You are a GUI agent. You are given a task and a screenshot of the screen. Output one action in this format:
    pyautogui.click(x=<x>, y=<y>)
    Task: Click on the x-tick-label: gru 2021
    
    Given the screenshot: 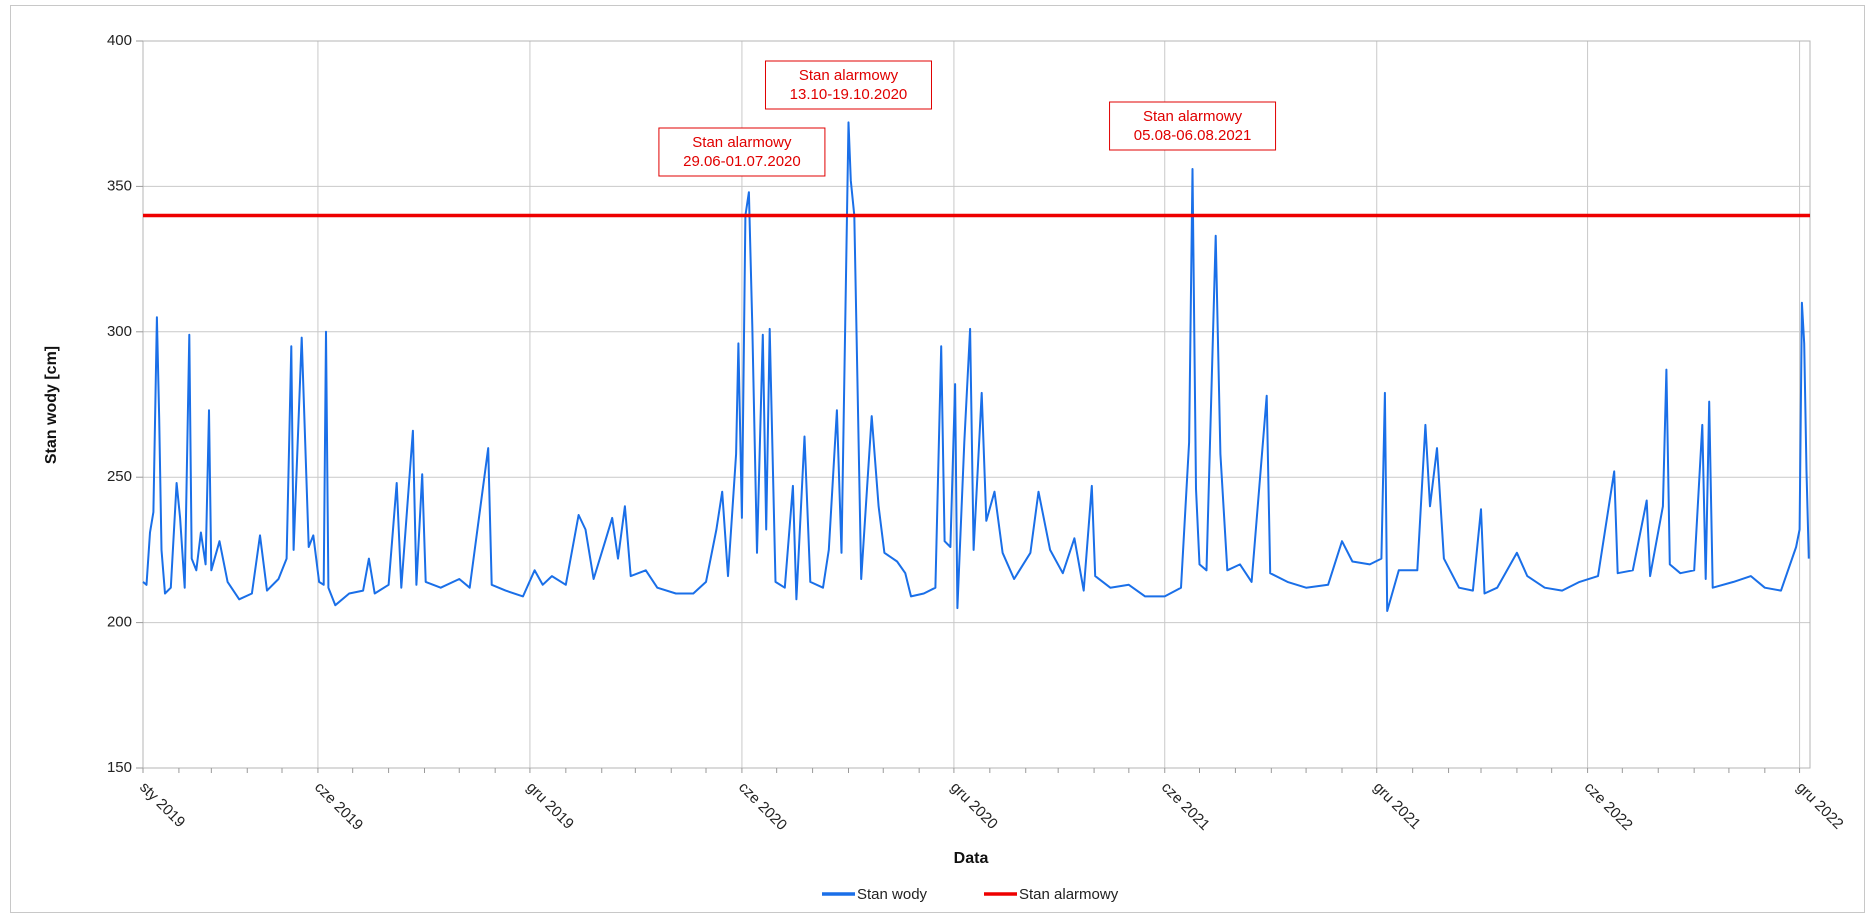 What is the action you would take?
    pyautogui.click(x=1397, y=806)
    